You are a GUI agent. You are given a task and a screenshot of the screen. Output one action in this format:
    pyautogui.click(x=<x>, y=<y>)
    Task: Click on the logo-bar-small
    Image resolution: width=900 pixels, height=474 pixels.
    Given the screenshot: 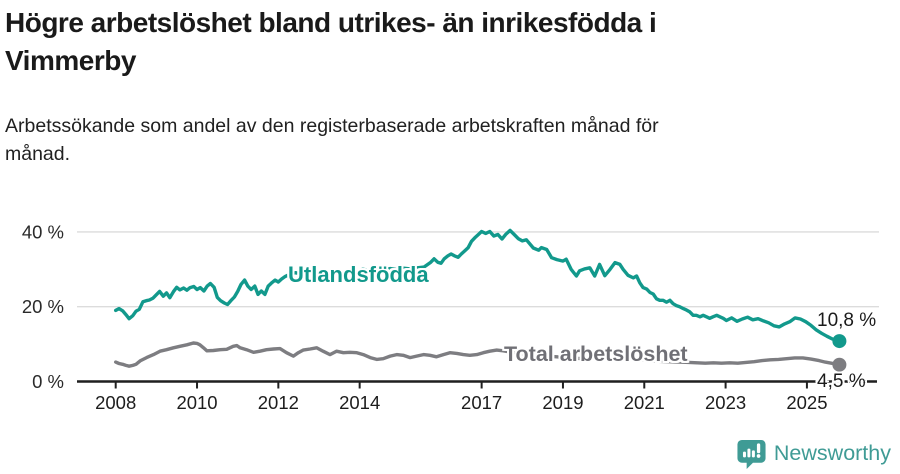 What is the action you would take?
    pyautogui.click(x=744, y=454)
    